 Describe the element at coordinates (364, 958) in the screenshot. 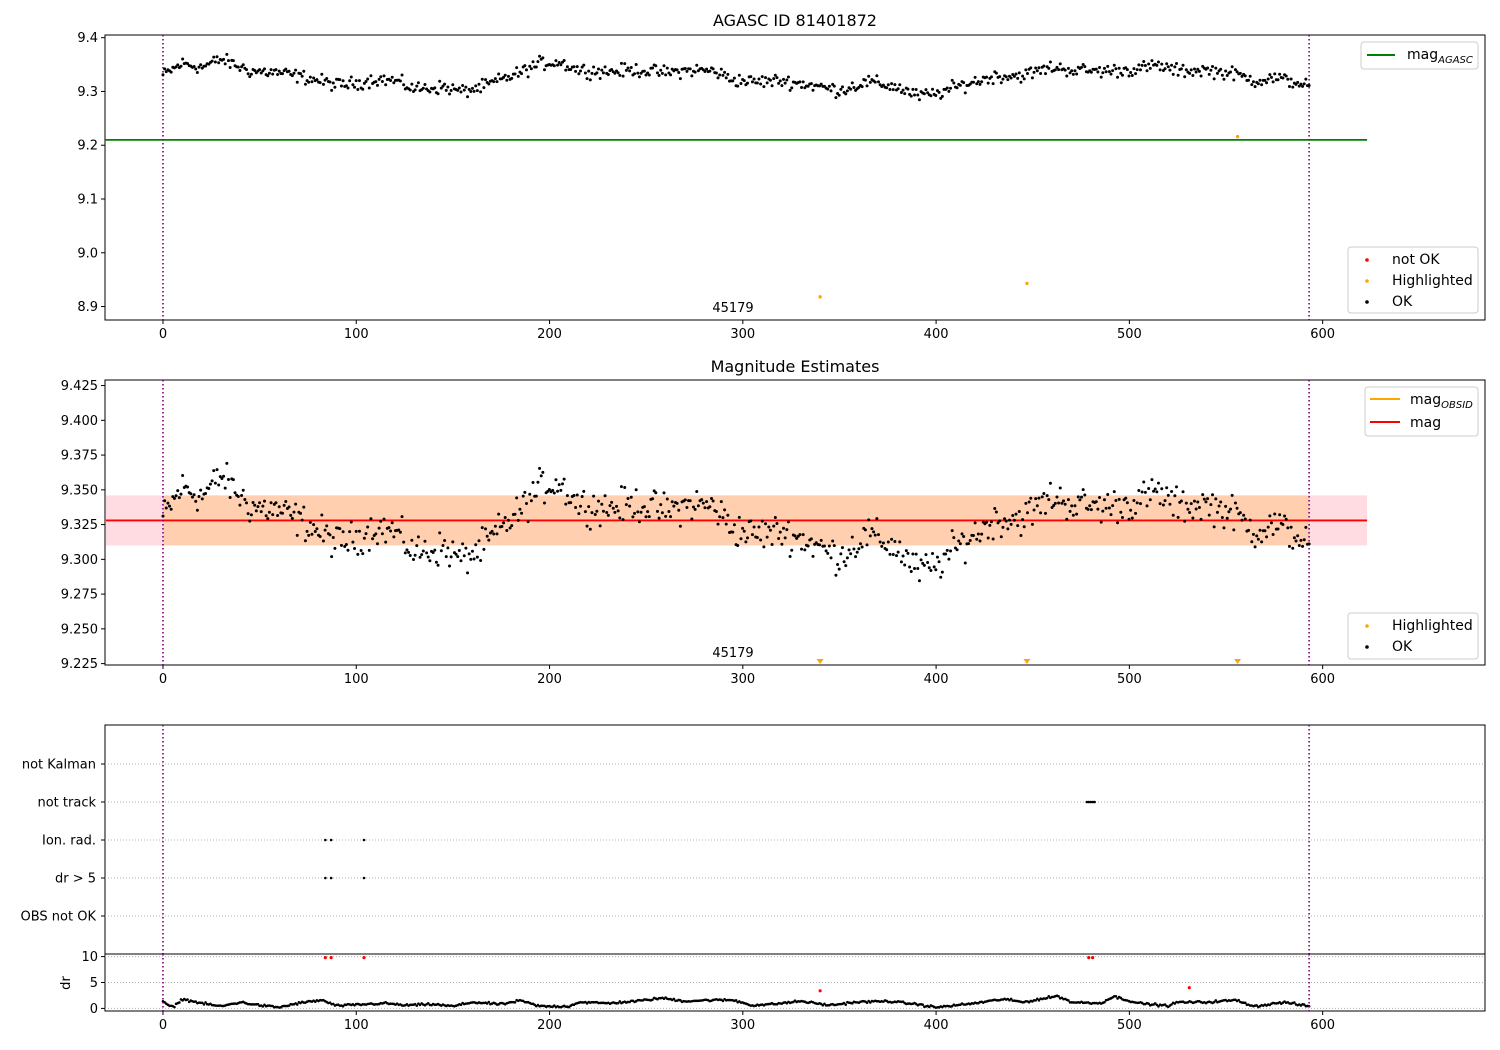

I see `dr-notok-point` at that location.